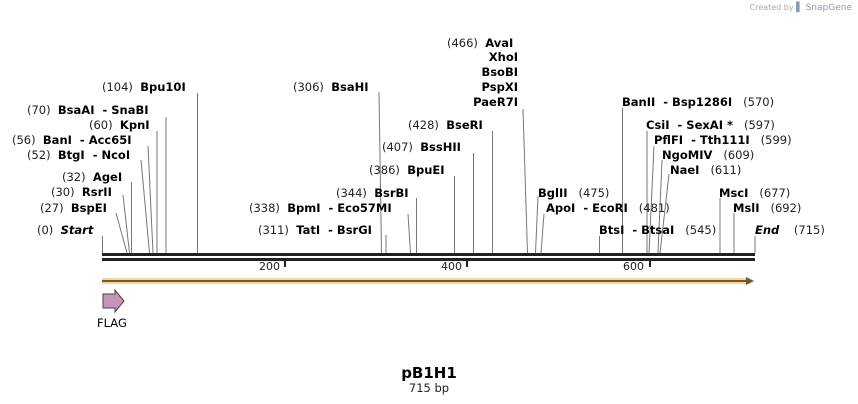 This screenshot has width=858, height=404. Describe the element at coordinates (767, 208) in the screenshot. I see `site-msli: MslI (692)` at that location.